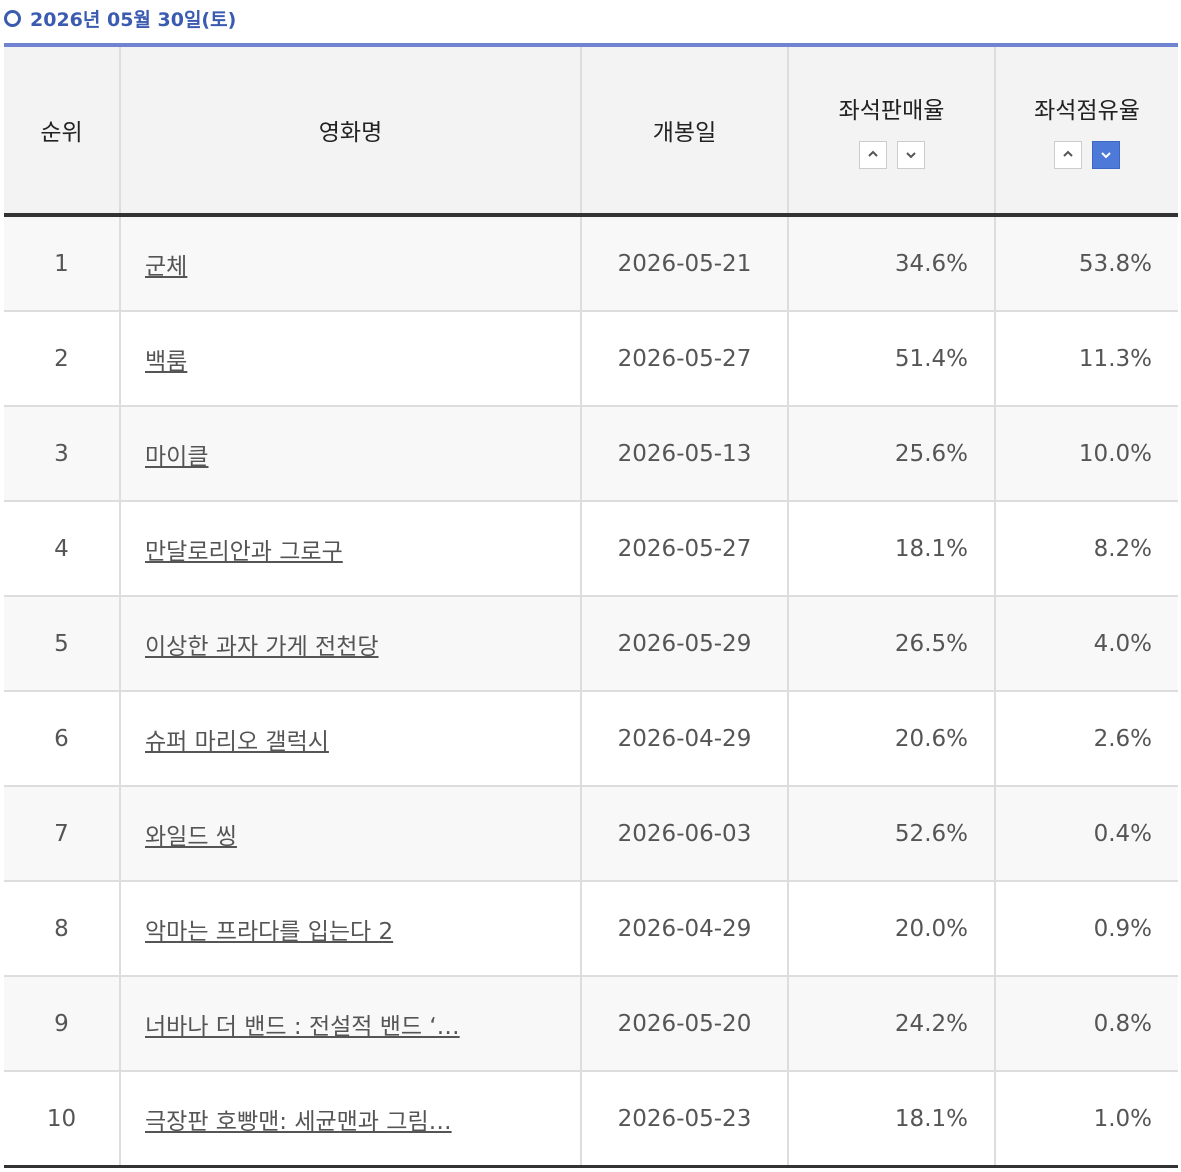 This screenshot has height=1172, width=1181. I want to click on cell-text: 10, so click(61, 1118).